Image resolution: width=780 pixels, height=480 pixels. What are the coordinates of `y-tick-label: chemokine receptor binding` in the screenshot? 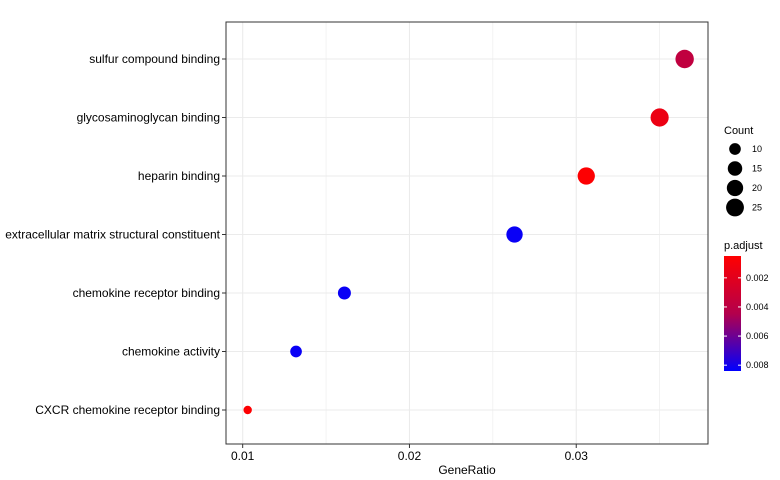 It's located at (146, 293).